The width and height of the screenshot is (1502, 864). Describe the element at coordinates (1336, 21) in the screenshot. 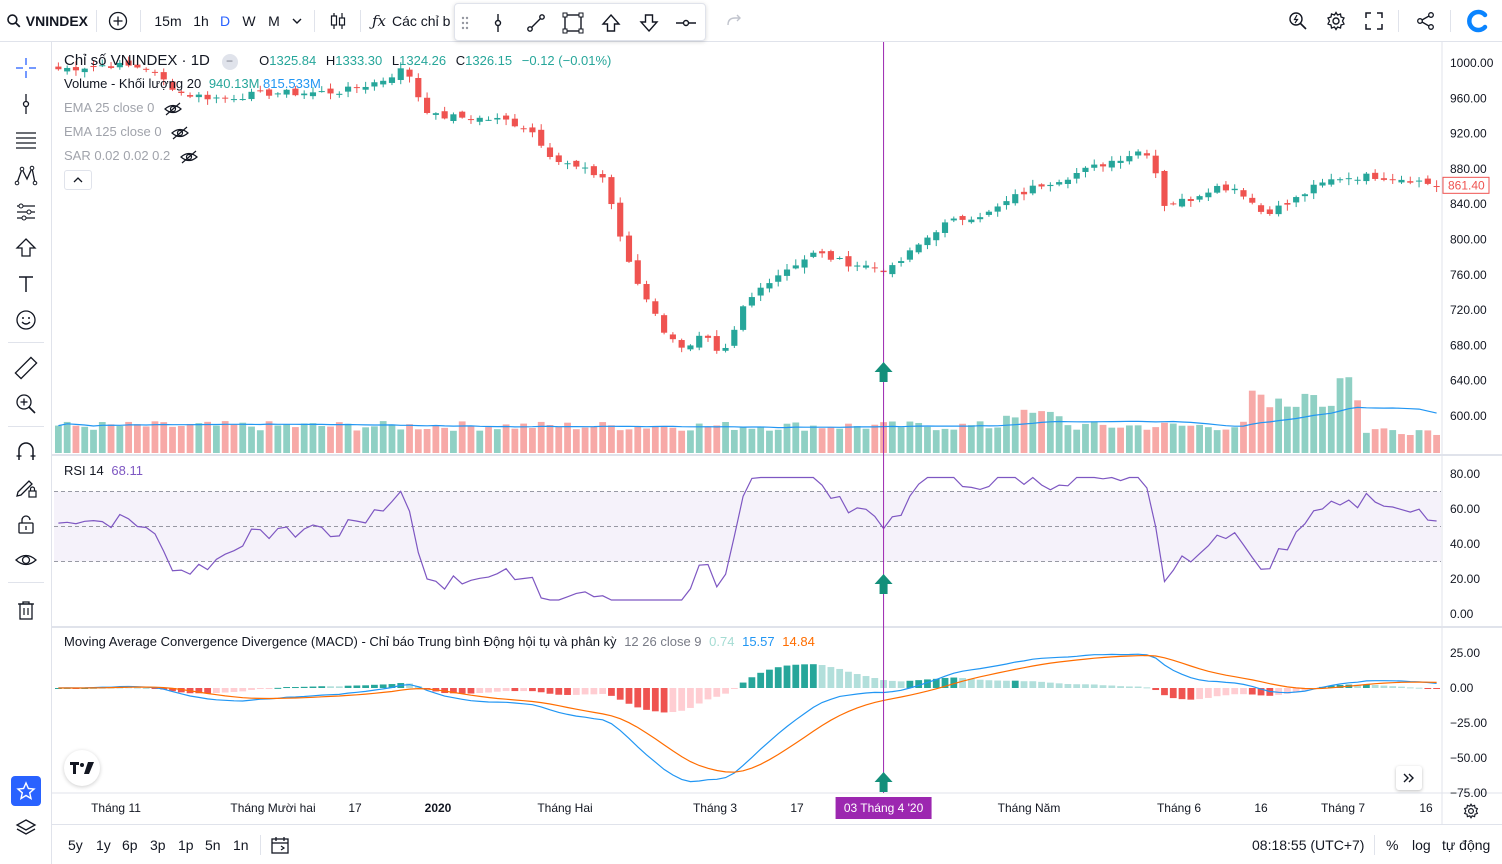

I see `settings-button` at that location.